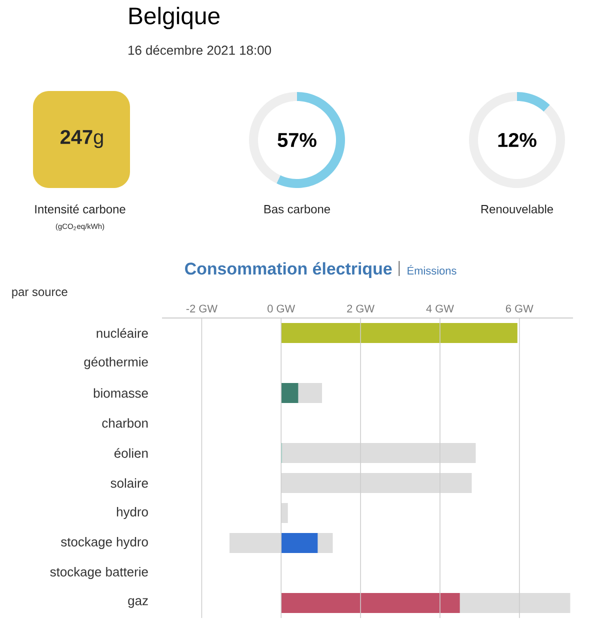 This screenshot has height=619, width=604. What do you see at coordinates (288, 270) in the screenshot?
I see `chart-title: Consommation électrique` at bounding box center [288, 270].